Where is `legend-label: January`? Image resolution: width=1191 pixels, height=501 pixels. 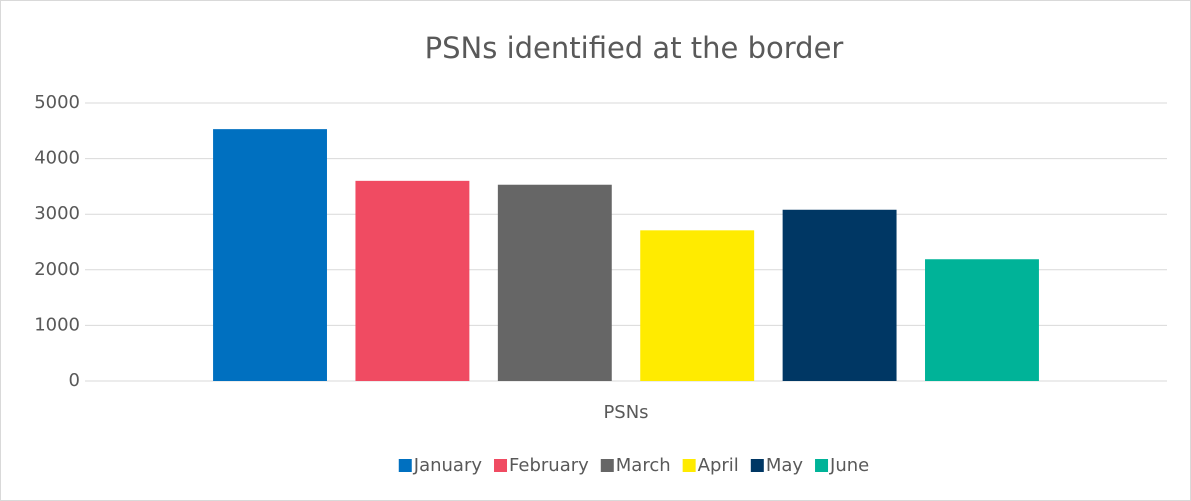 legend-label: January is located at coordinates (448, 465).